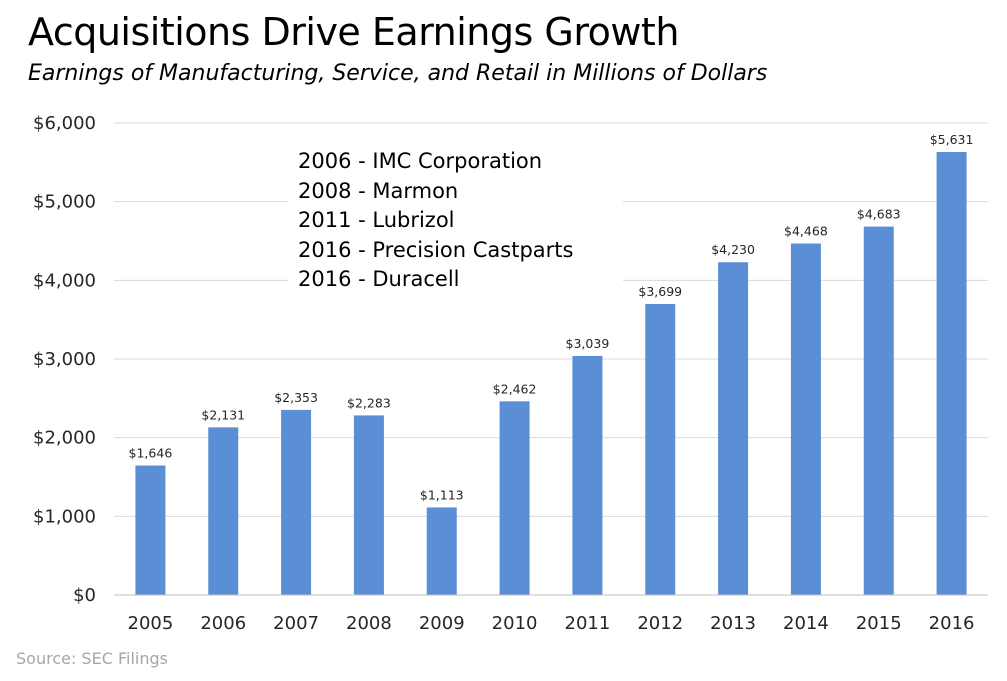  Describe the element at coordinates (64, 438) in the screenshot. I see `y-tick-label: $2,000` at that location.